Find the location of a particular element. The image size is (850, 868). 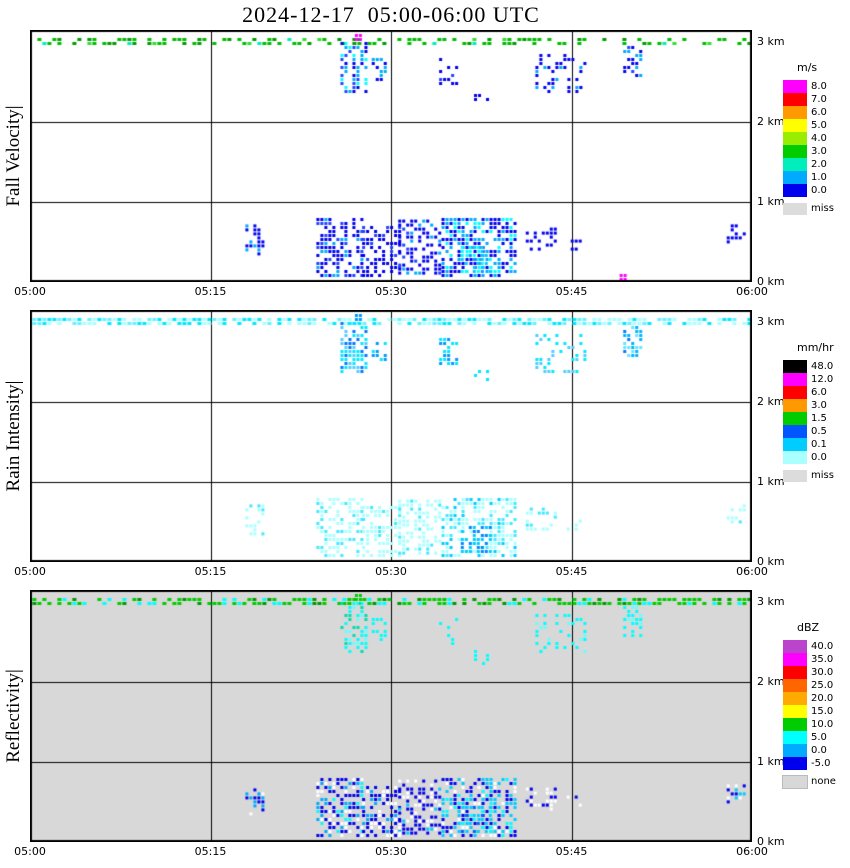

rain-intensity-x-tick: 05:15 is located at coordinates (210, 571).